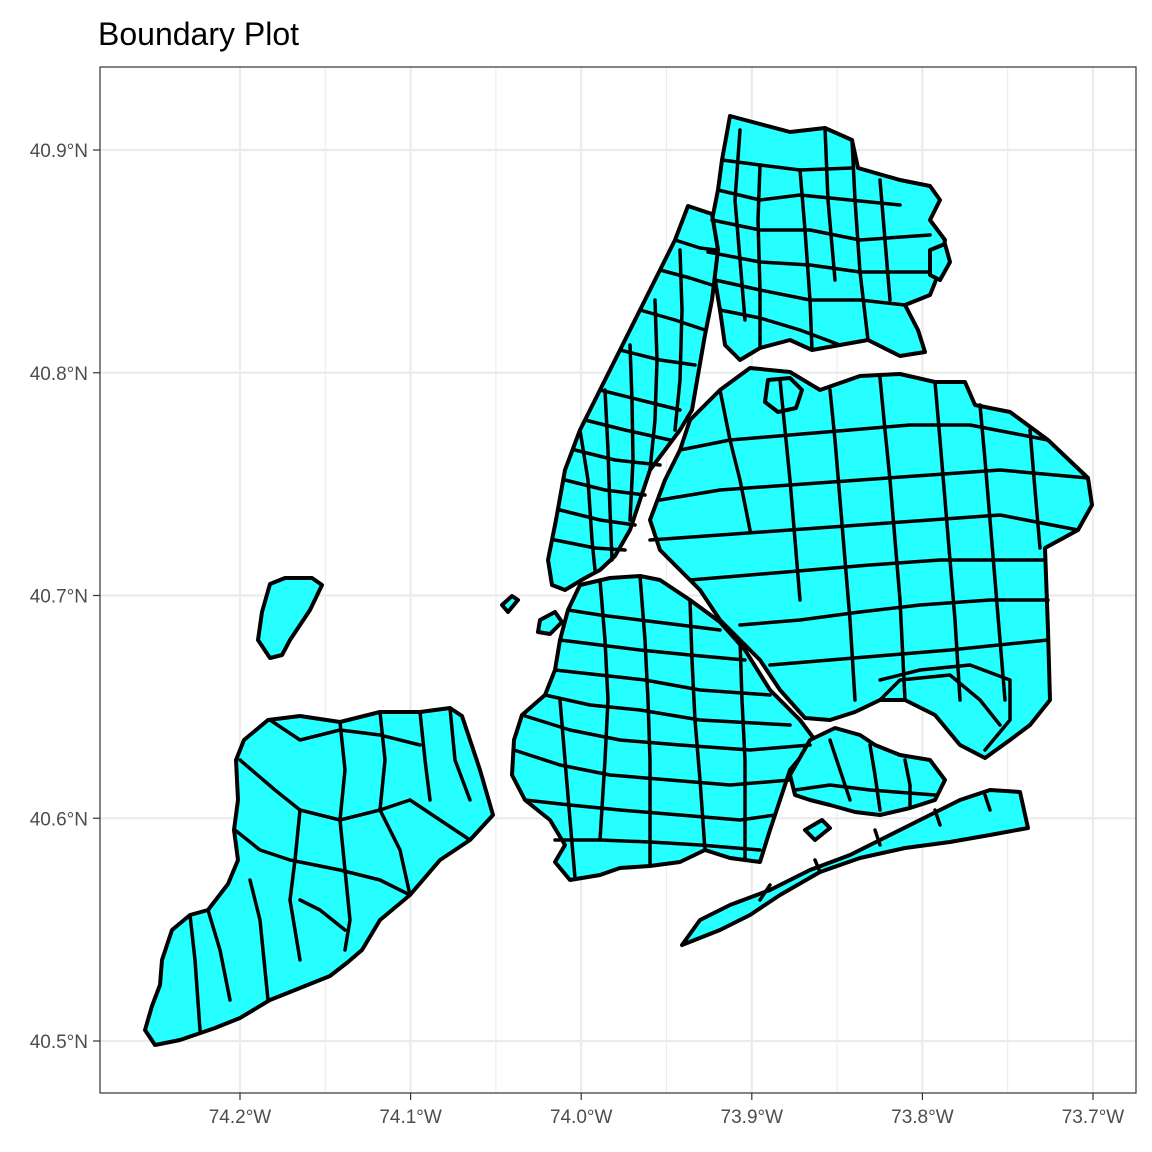 The width and height of the screenshot is (1152, 1152). I want to click on x-tick-label: 74.1°W, so click(410, 1117).